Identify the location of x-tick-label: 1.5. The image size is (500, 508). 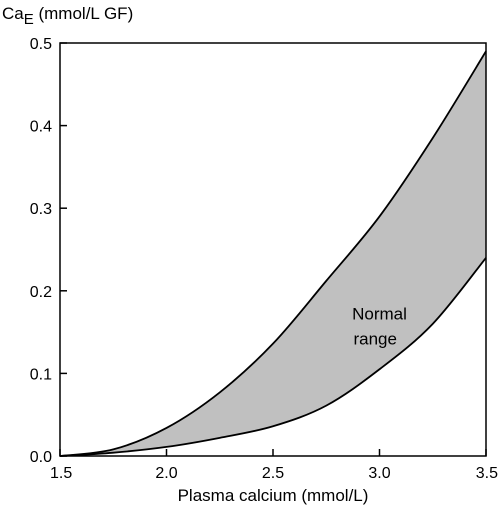
(61, 473).